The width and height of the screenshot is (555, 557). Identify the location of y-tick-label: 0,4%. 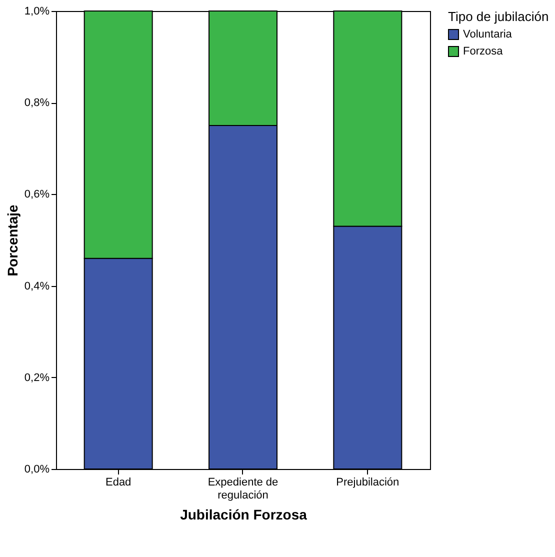
(37, 286).